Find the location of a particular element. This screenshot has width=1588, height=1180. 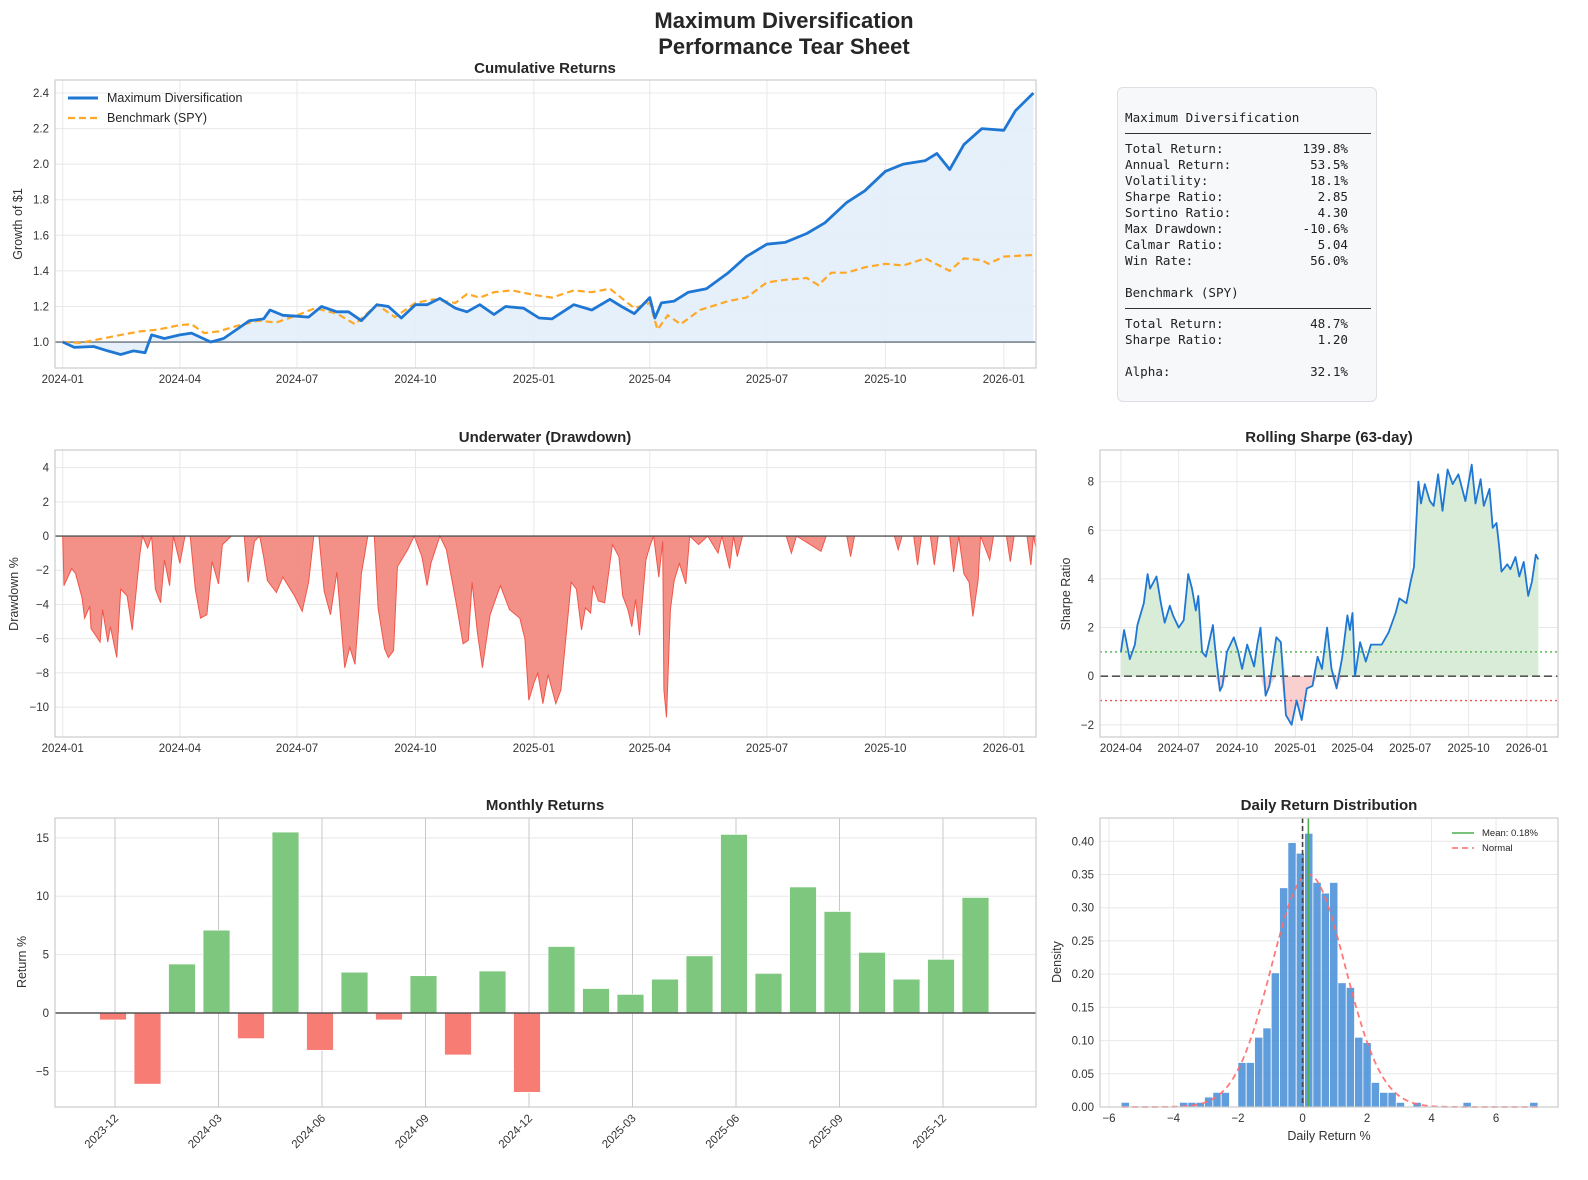

monthly-returns-ylabel: Return % is located at coordinates (22, 962).